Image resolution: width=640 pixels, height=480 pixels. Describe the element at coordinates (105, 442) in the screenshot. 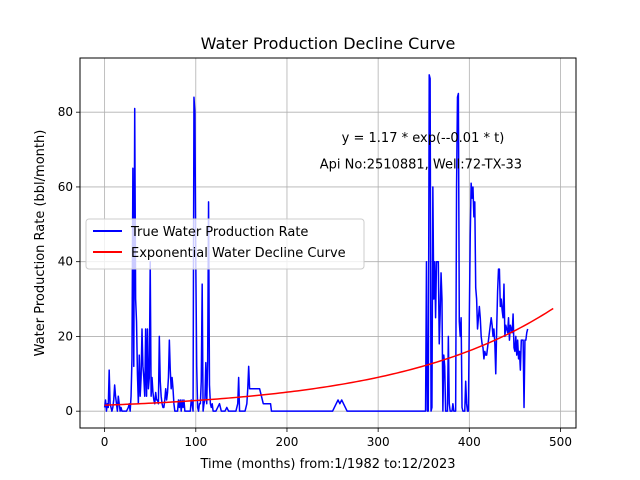

I see `x-tick-label: 0` at that location.